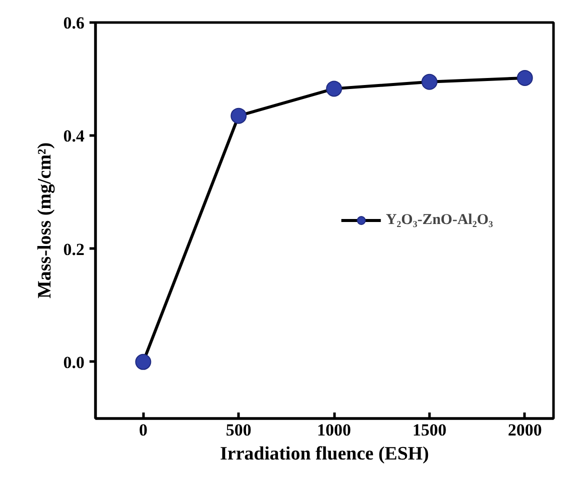 The image size is (569, 478). Describe the element at coordinates (334, 430) in the screenshot. I see `x-tick-label: 1000` at that location.